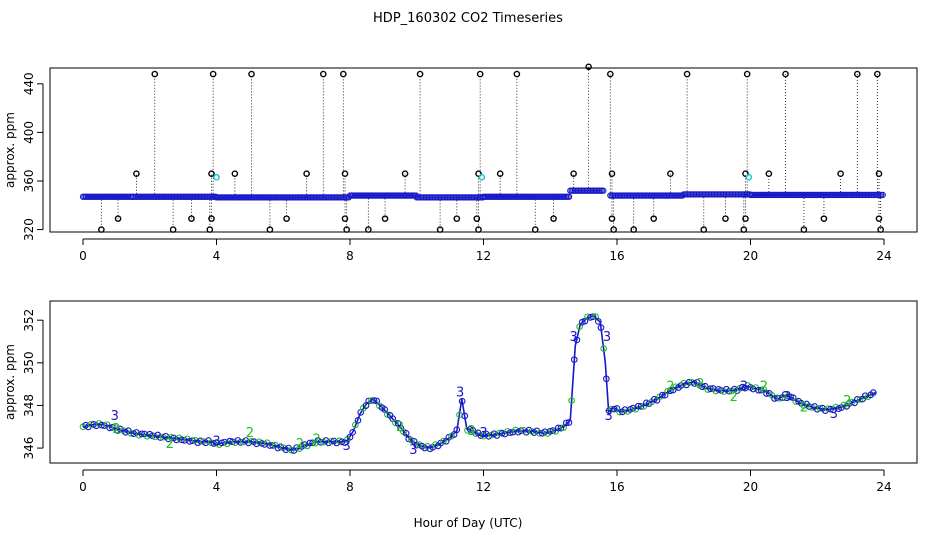 The width and height of the screenshot is (936, 540). What do you see at coordinates (29, 362) in the screenshot?
I see `bottom-y-tick-label: 350` at bounding box center [29, 362].